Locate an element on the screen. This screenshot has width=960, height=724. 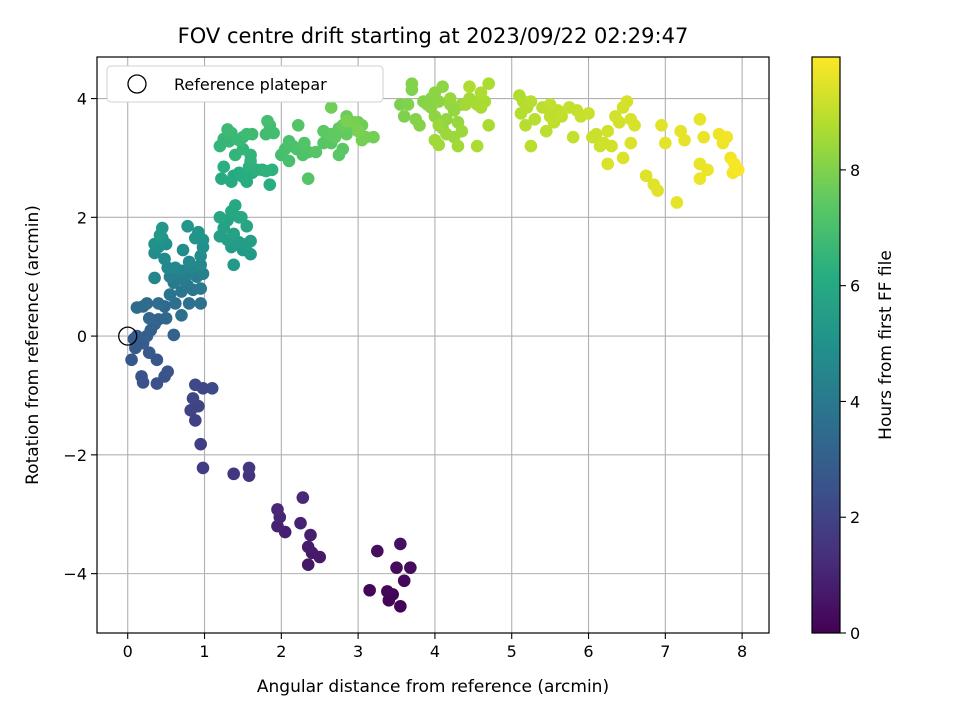
colorbar-tick-label: 0 is located at coordinates (855, 633).